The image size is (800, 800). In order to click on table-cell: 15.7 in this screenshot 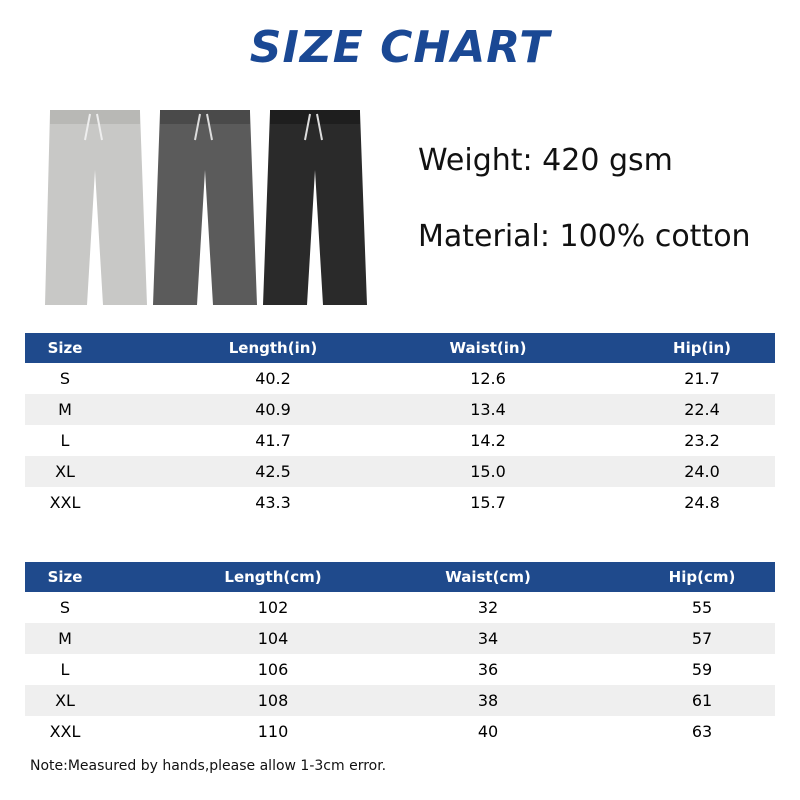, I will do `click(488, 502)`.